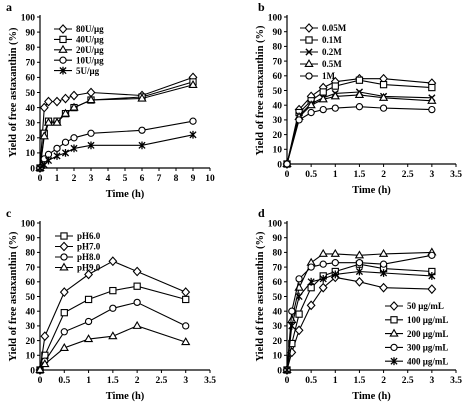  I want to click on legend-label: 40U/μg, so click(90, 40).